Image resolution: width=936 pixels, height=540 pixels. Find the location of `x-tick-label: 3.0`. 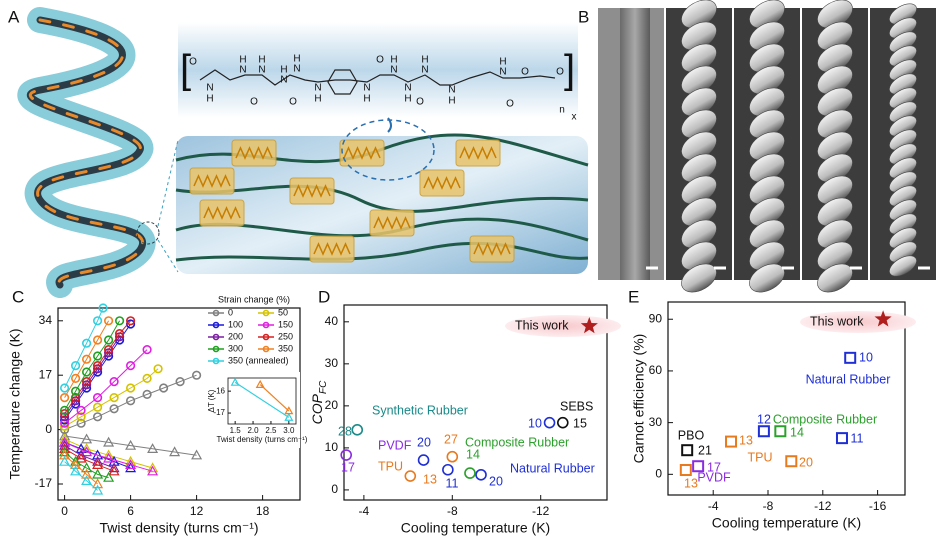

x-tick-label: 3.0 is located at coordinates (289, 430).